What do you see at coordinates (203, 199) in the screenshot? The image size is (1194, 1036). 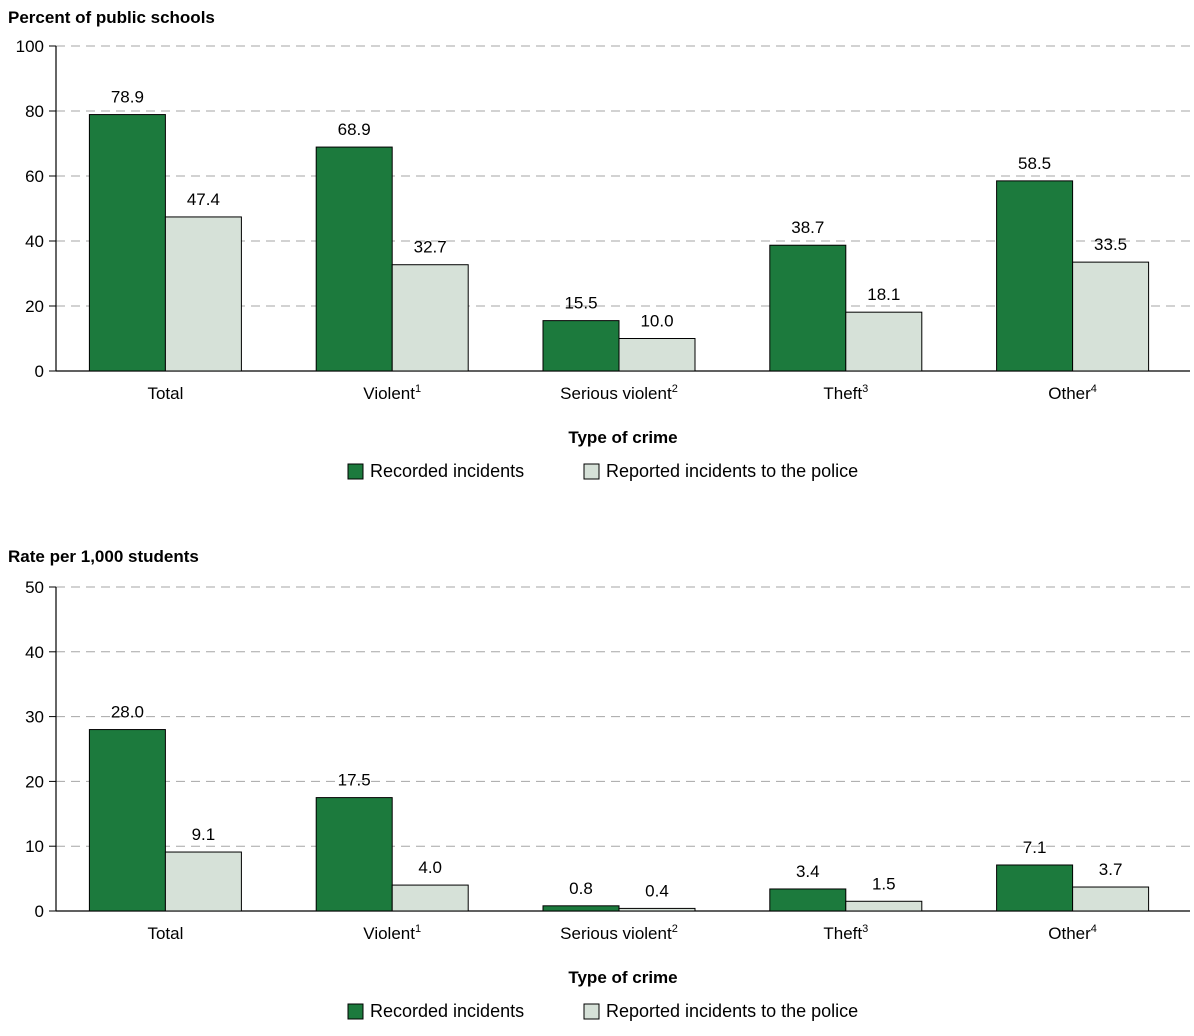 I see `data-label: 47.4` at bounding box center [203, 199].